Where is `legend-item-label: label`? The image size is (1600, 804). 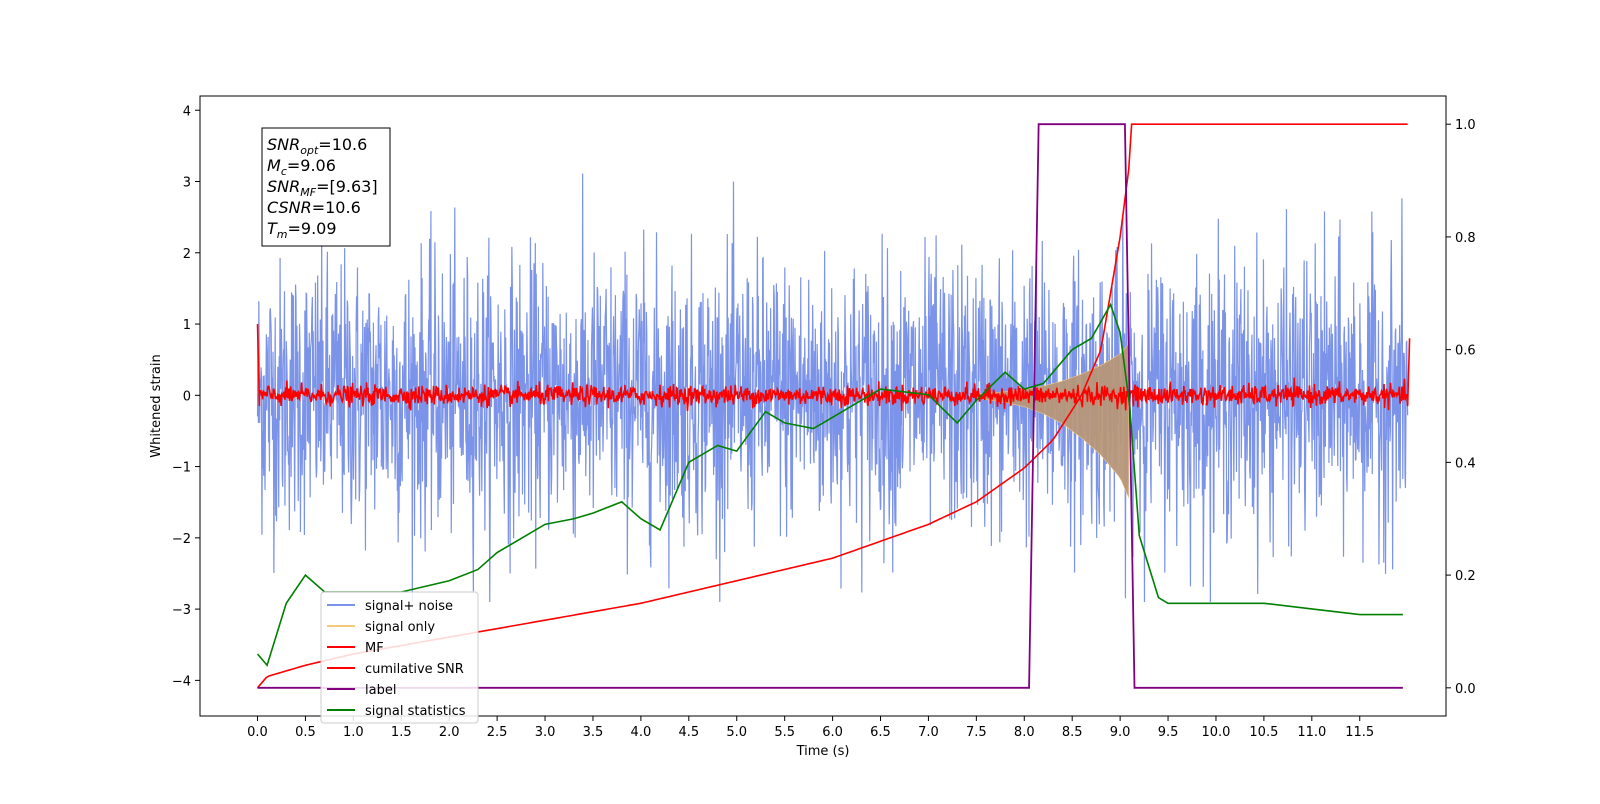 legend-item-label: label is located at coordinates (380, 690).